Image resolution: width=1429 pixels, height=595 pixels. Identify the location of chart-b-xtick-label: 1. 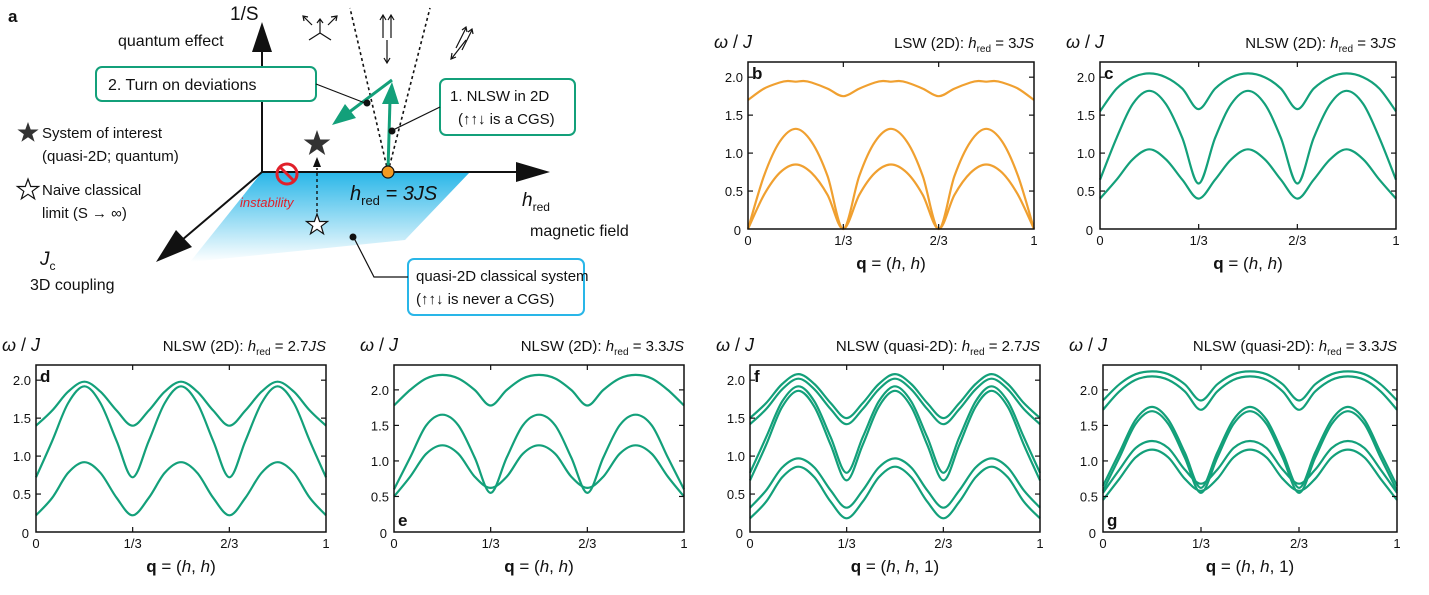
(1033, 240).